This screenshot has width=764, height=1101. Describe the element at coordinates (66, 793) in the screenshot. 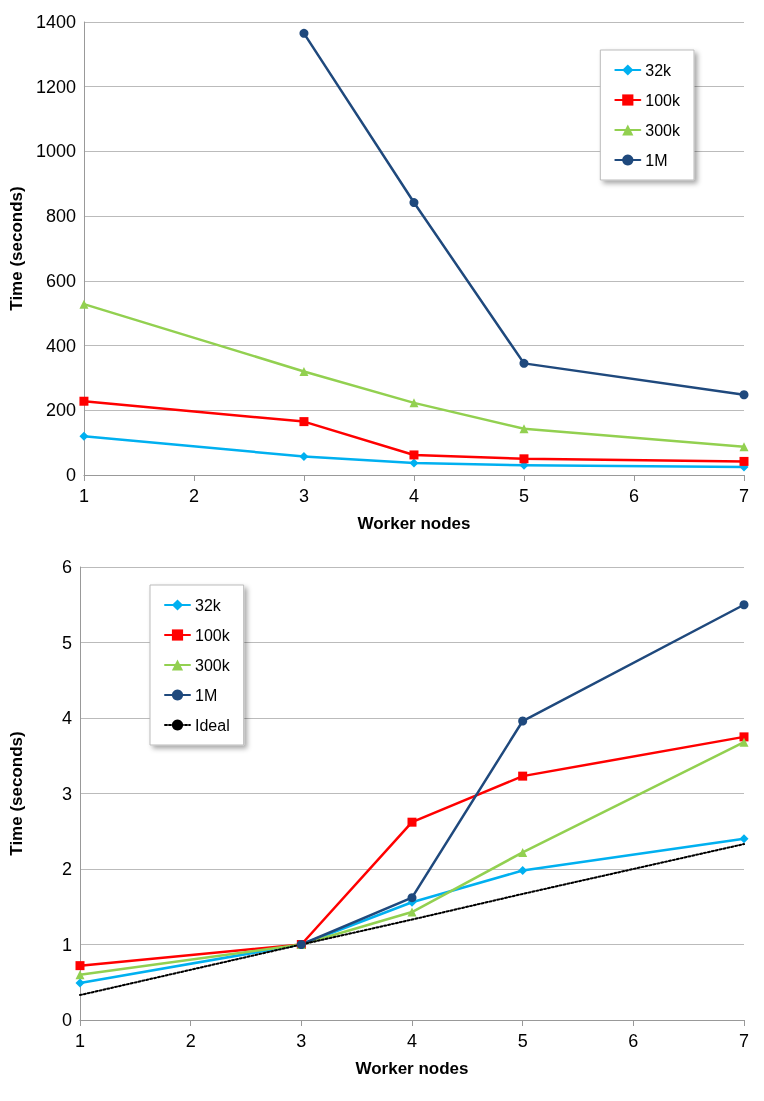

I see `y-tick-label: 3` at that location.